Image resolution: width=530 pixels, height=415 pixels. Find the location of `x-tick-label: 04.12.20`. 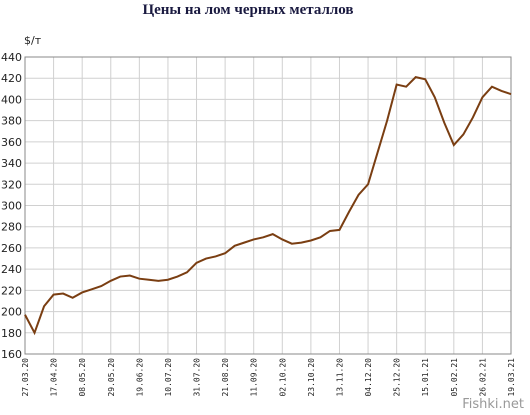

x-tick-label: 04.12.20 is located at coordinates (368, 377).